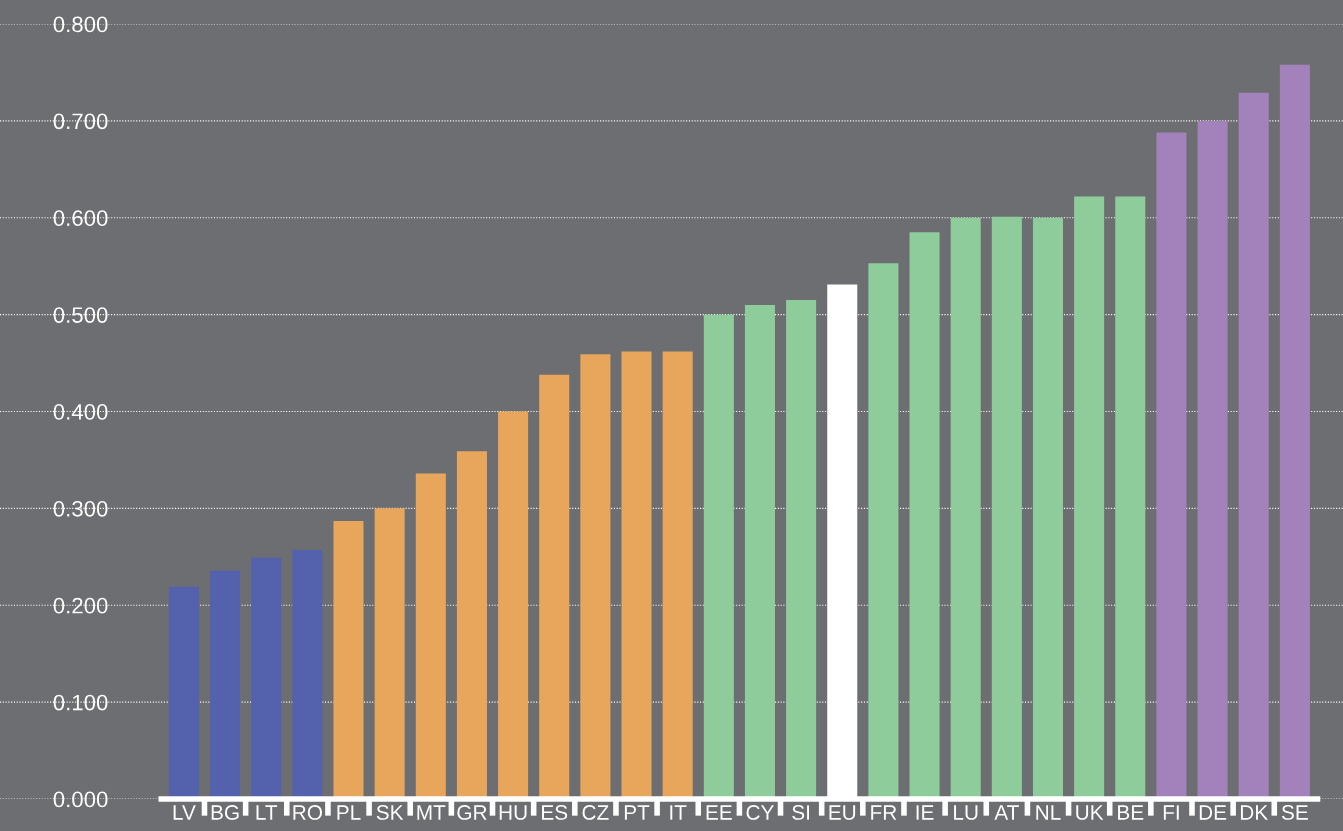 The image size is (1343, 831). I want to click on x-tick-label: HU, so click(513, 812).